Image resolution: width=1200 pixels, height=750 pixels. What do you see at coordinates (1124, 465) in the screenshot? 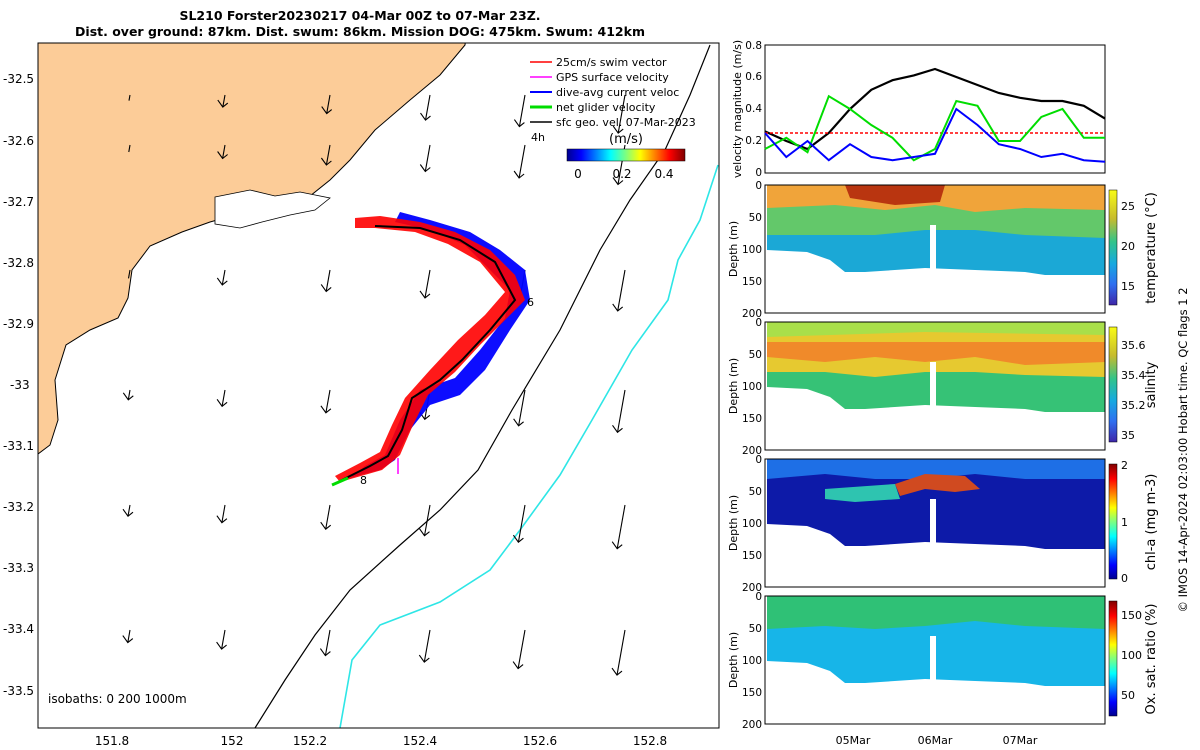
I see `chla-cb-tick: 2` at bounding box center [1124, 465].